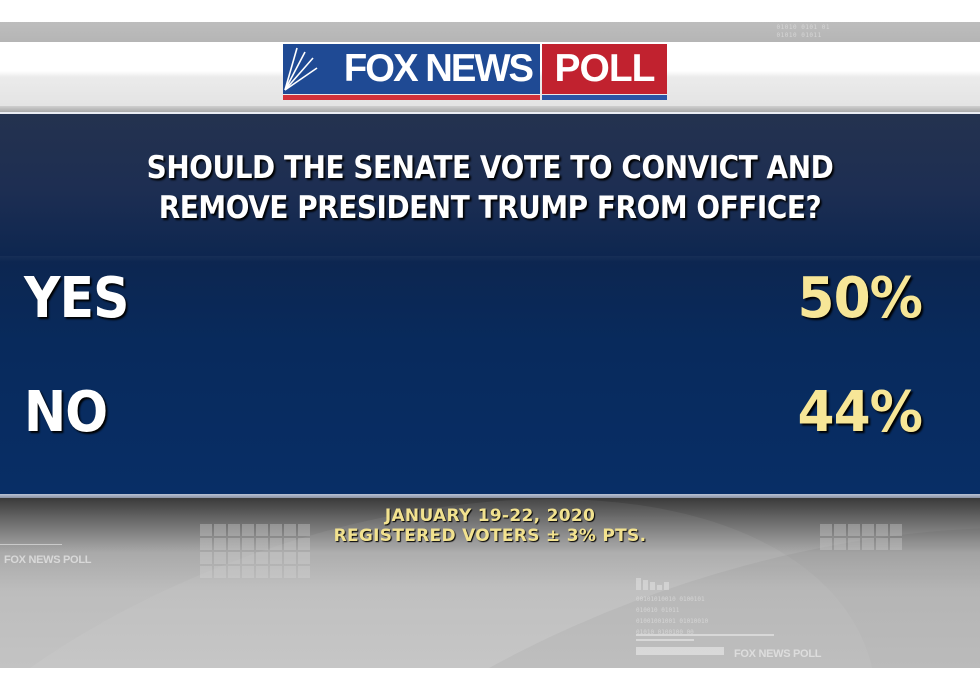 This screenshot has width=980, height=676. What do you see at coordinates (860, 298) in the screenshot?
I see `result-value: 50%` at bounding box center [860, 298].